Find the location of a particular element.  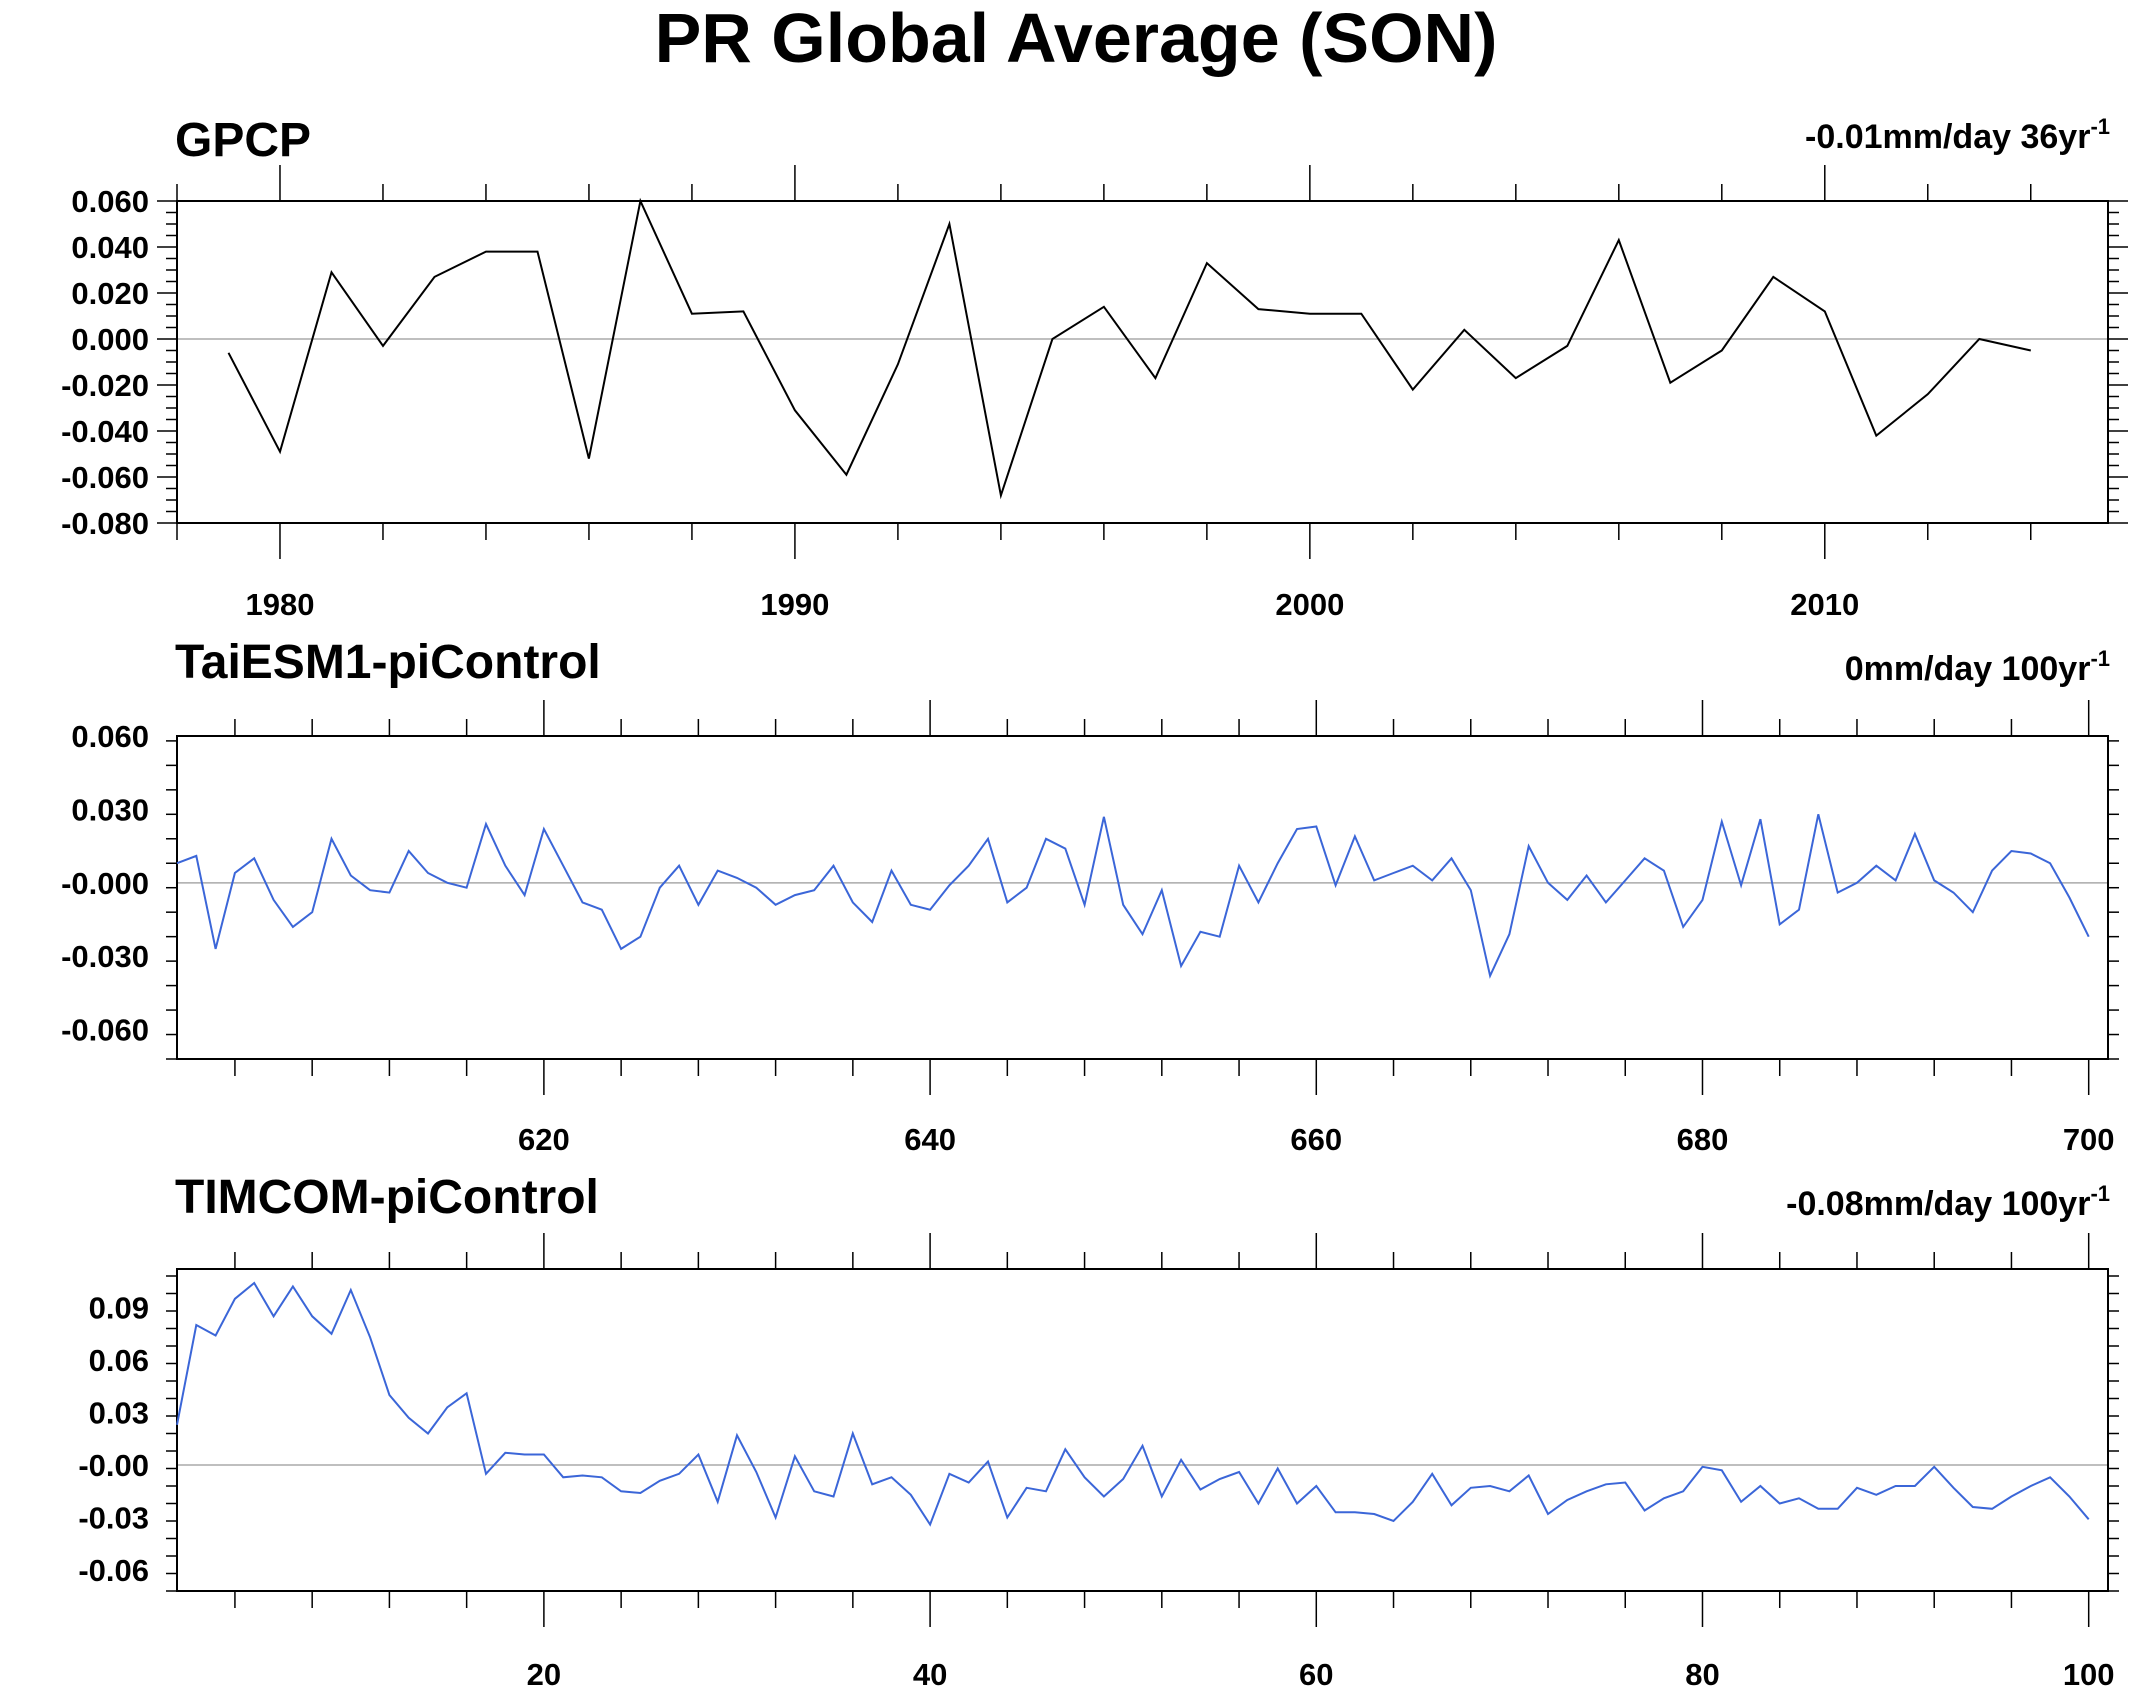

x-tick-label: 620 is located at coordinates (544, 1139).